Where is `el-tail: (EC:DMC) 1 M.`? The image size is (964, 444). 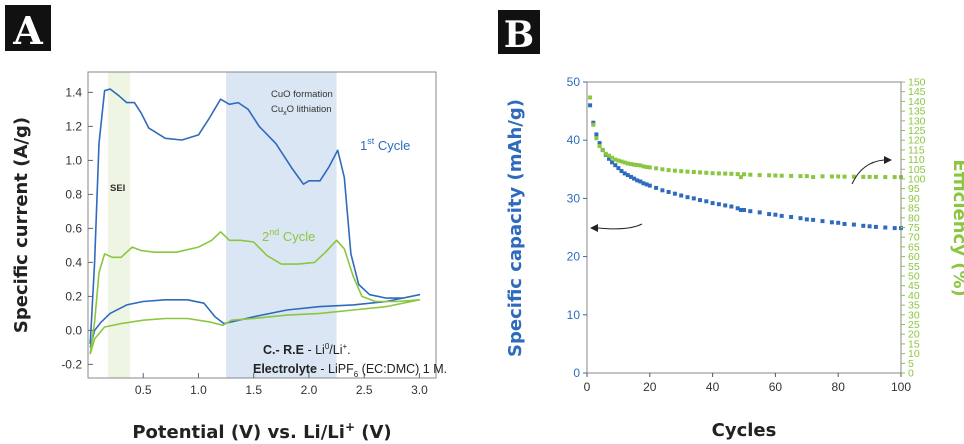
el-tail: (EC:DMC) 1 M. is located at coordinates (402, 369).